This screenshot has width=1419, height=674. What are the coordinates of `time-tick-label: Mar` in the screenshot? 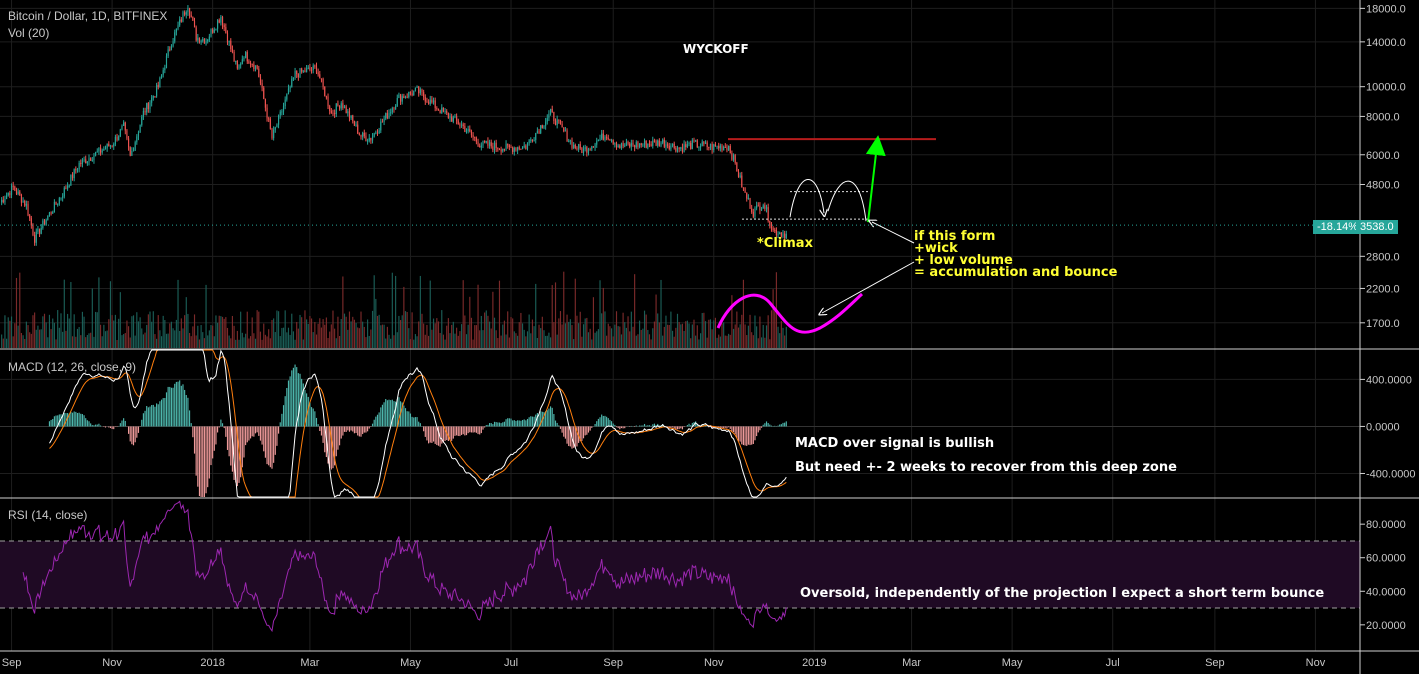 It's located at (911, 663).